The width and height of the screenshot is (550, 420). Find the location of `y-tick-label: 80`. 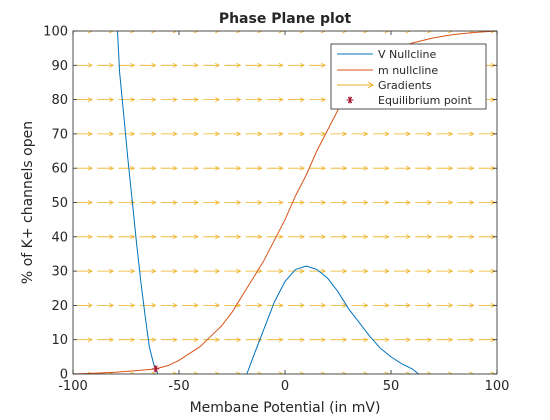

y-tick-label: 80 is located at coordinates (59, 100).